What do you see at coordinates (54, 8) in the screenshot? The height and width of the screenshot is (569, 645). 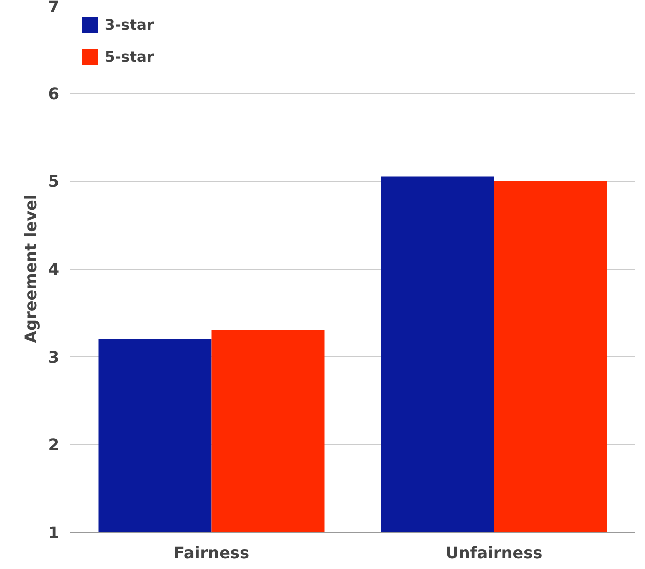 I see `y-tick-label: 7` at bounding box center [54, 8].